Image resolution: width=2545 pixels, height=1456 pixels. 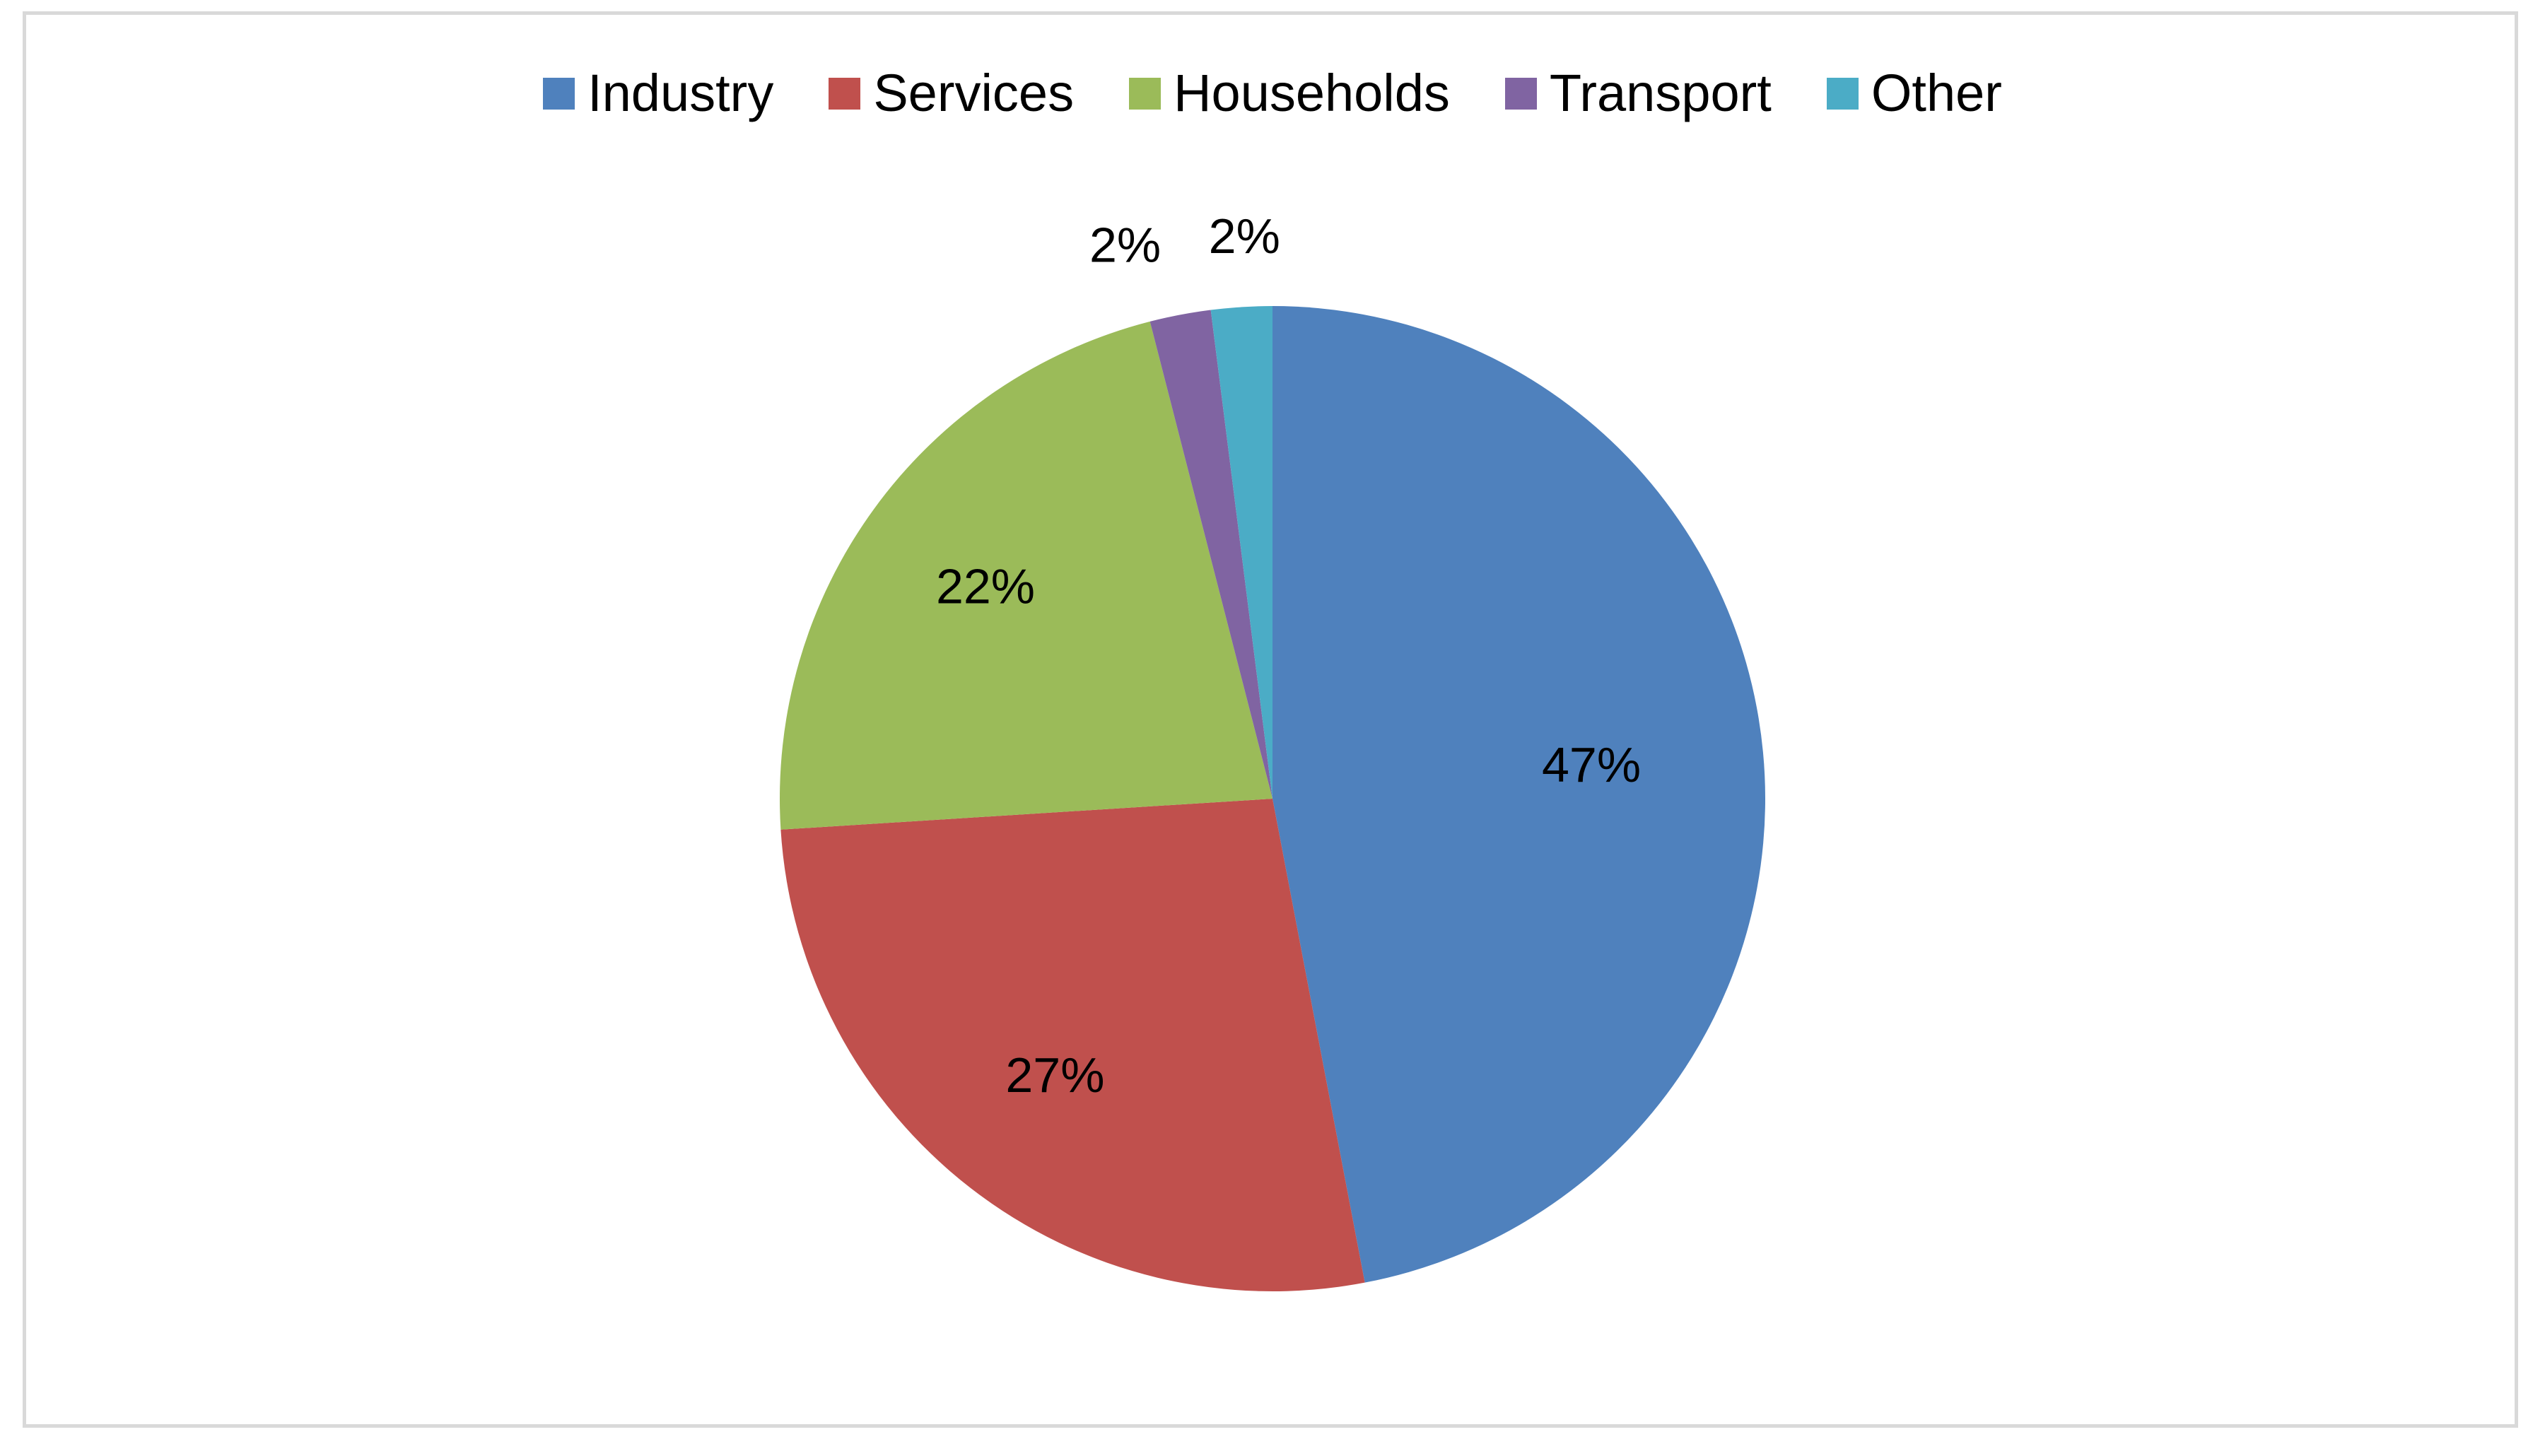 What do you see at coordinates (1591, 764) in the screenshot?
I see `data-label-industry: 47%` at bounding box center [1591, 764].